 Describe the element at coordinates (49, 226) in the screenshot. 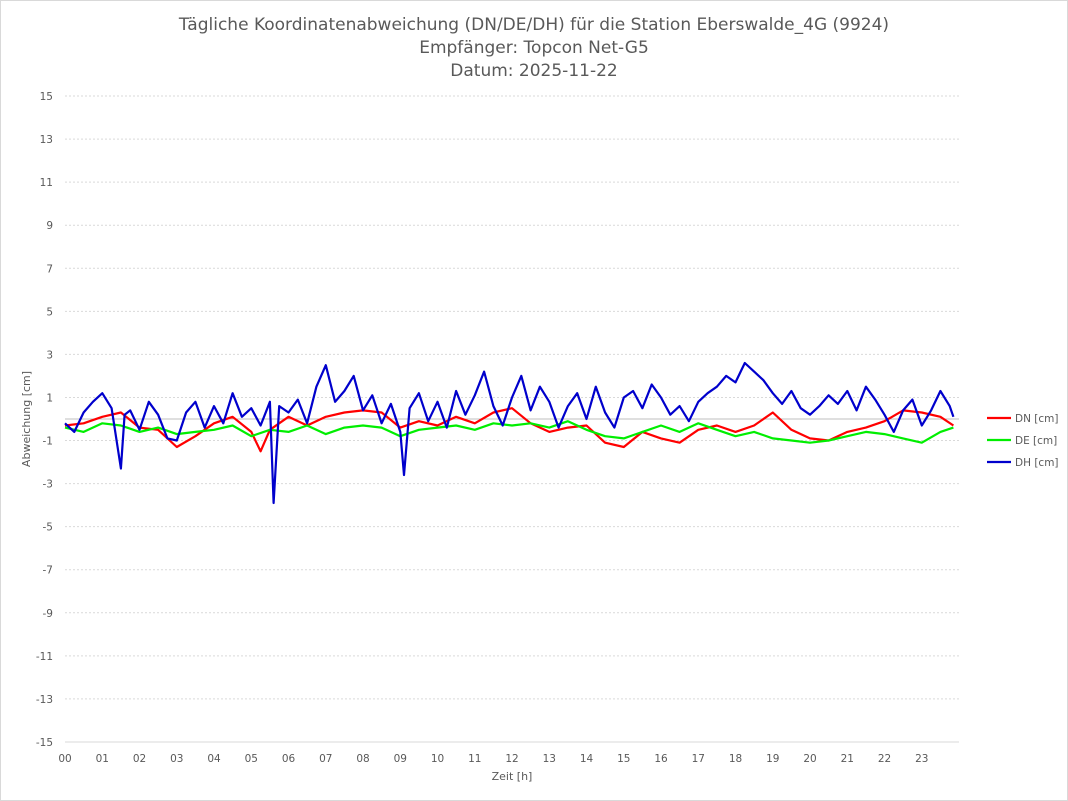

I see `y-tick-label: 9` at that location.